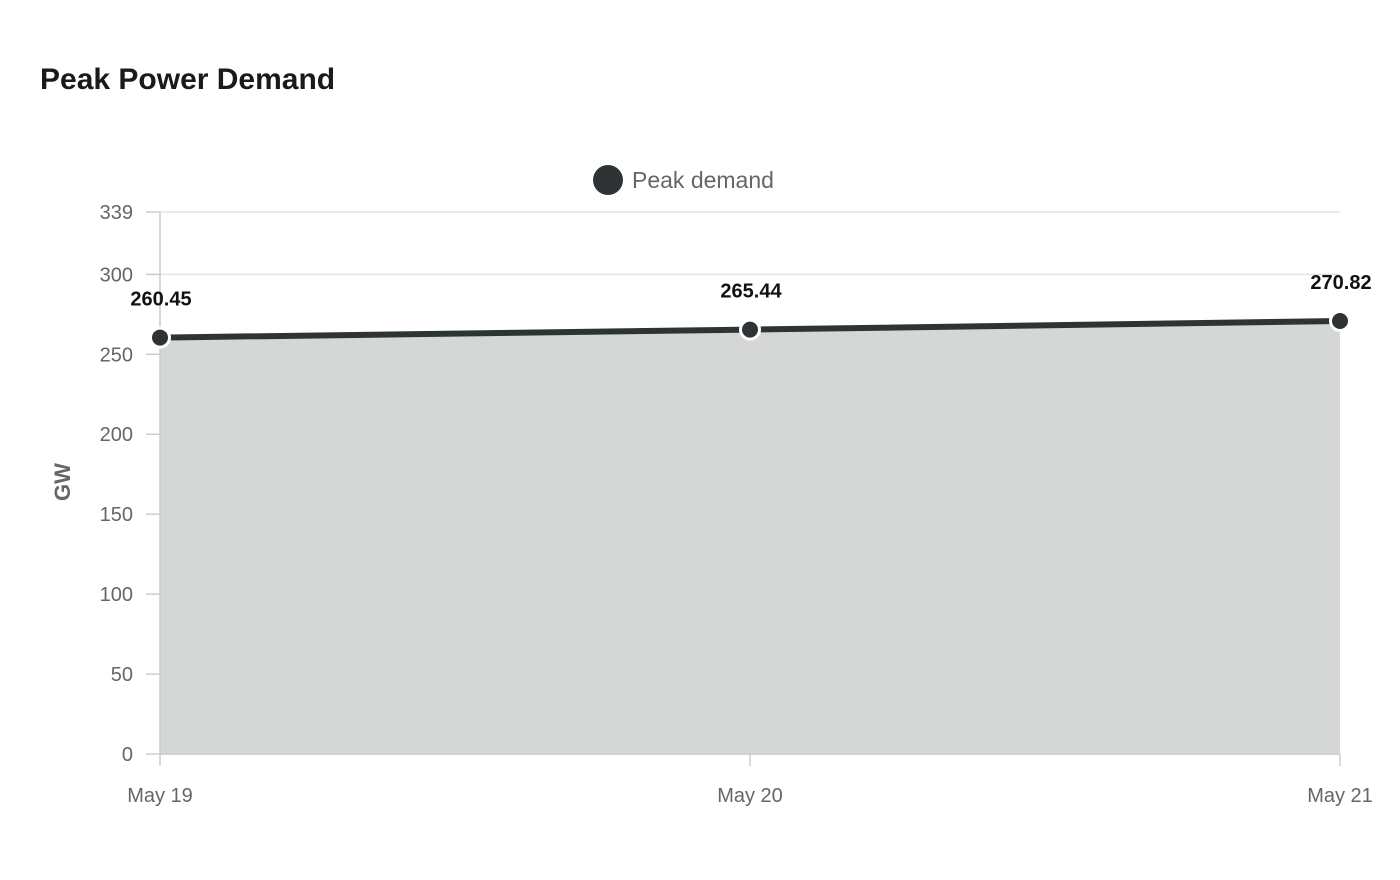 This screenshot has height=880, width=1400. Describe the element at coordinates (116, 595) in the screenshot. I see `y-tick-label: 100` at that location.